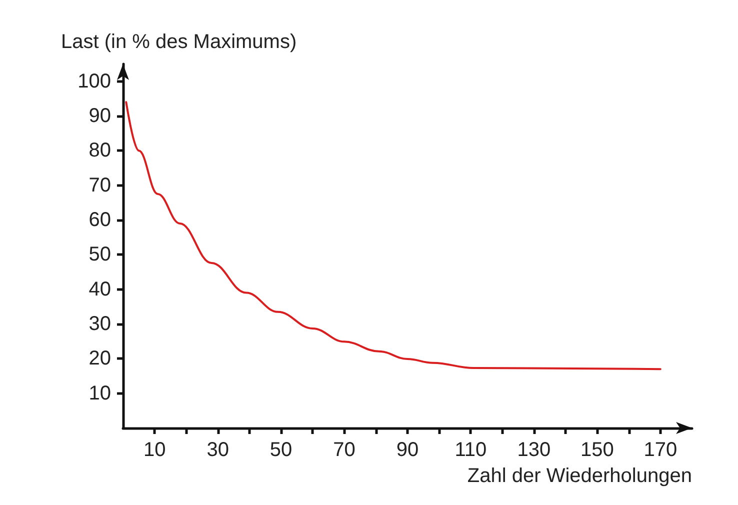 The height and width of the screenshot is (505, 738). Describe the element at coordinates (179, 42) in the screenshot. I see `y-axis-title: Last (in % des Maximums)` at that location.